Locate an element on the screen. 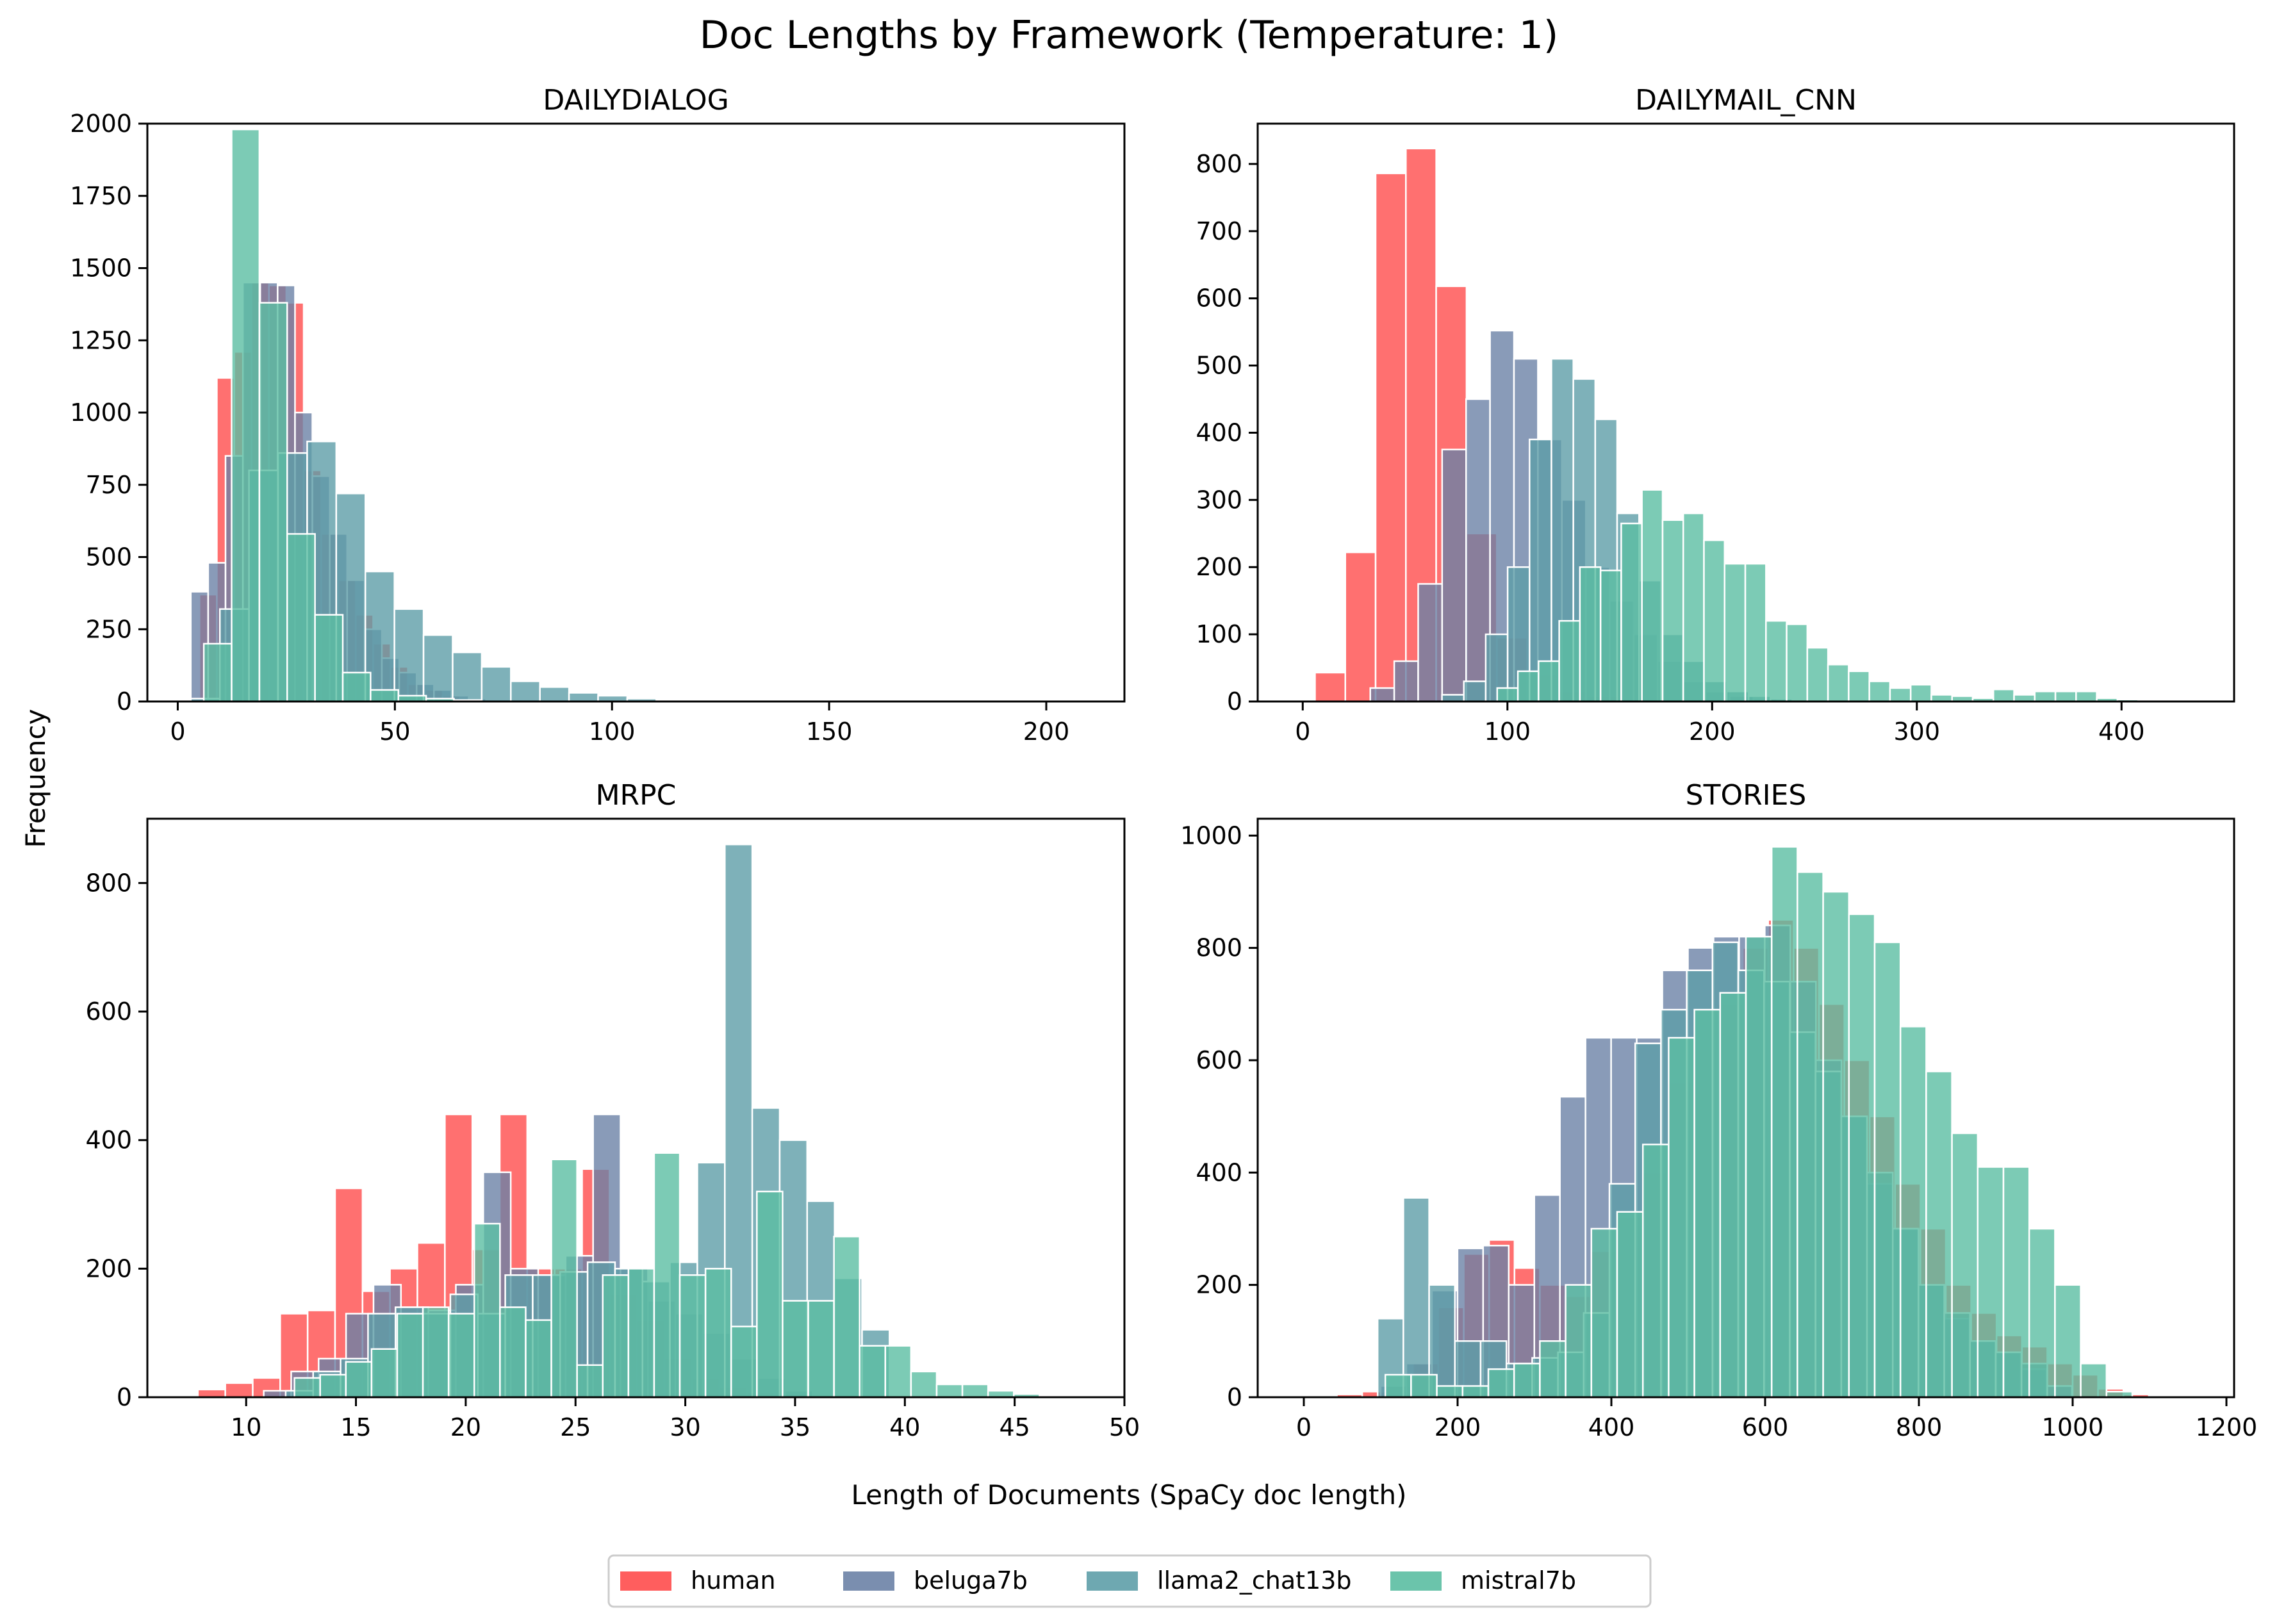  legend-label: mistral7b is located at coordinates (1518, 1580).